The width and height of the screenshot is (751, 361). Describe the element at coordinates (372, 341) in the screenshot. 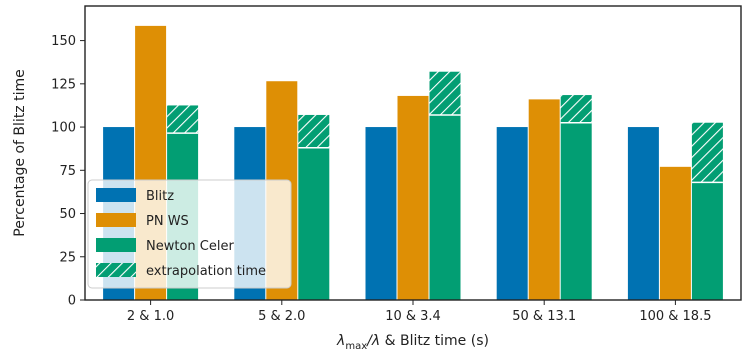

I see `x-axis-label-ratio: /λ` at that location.